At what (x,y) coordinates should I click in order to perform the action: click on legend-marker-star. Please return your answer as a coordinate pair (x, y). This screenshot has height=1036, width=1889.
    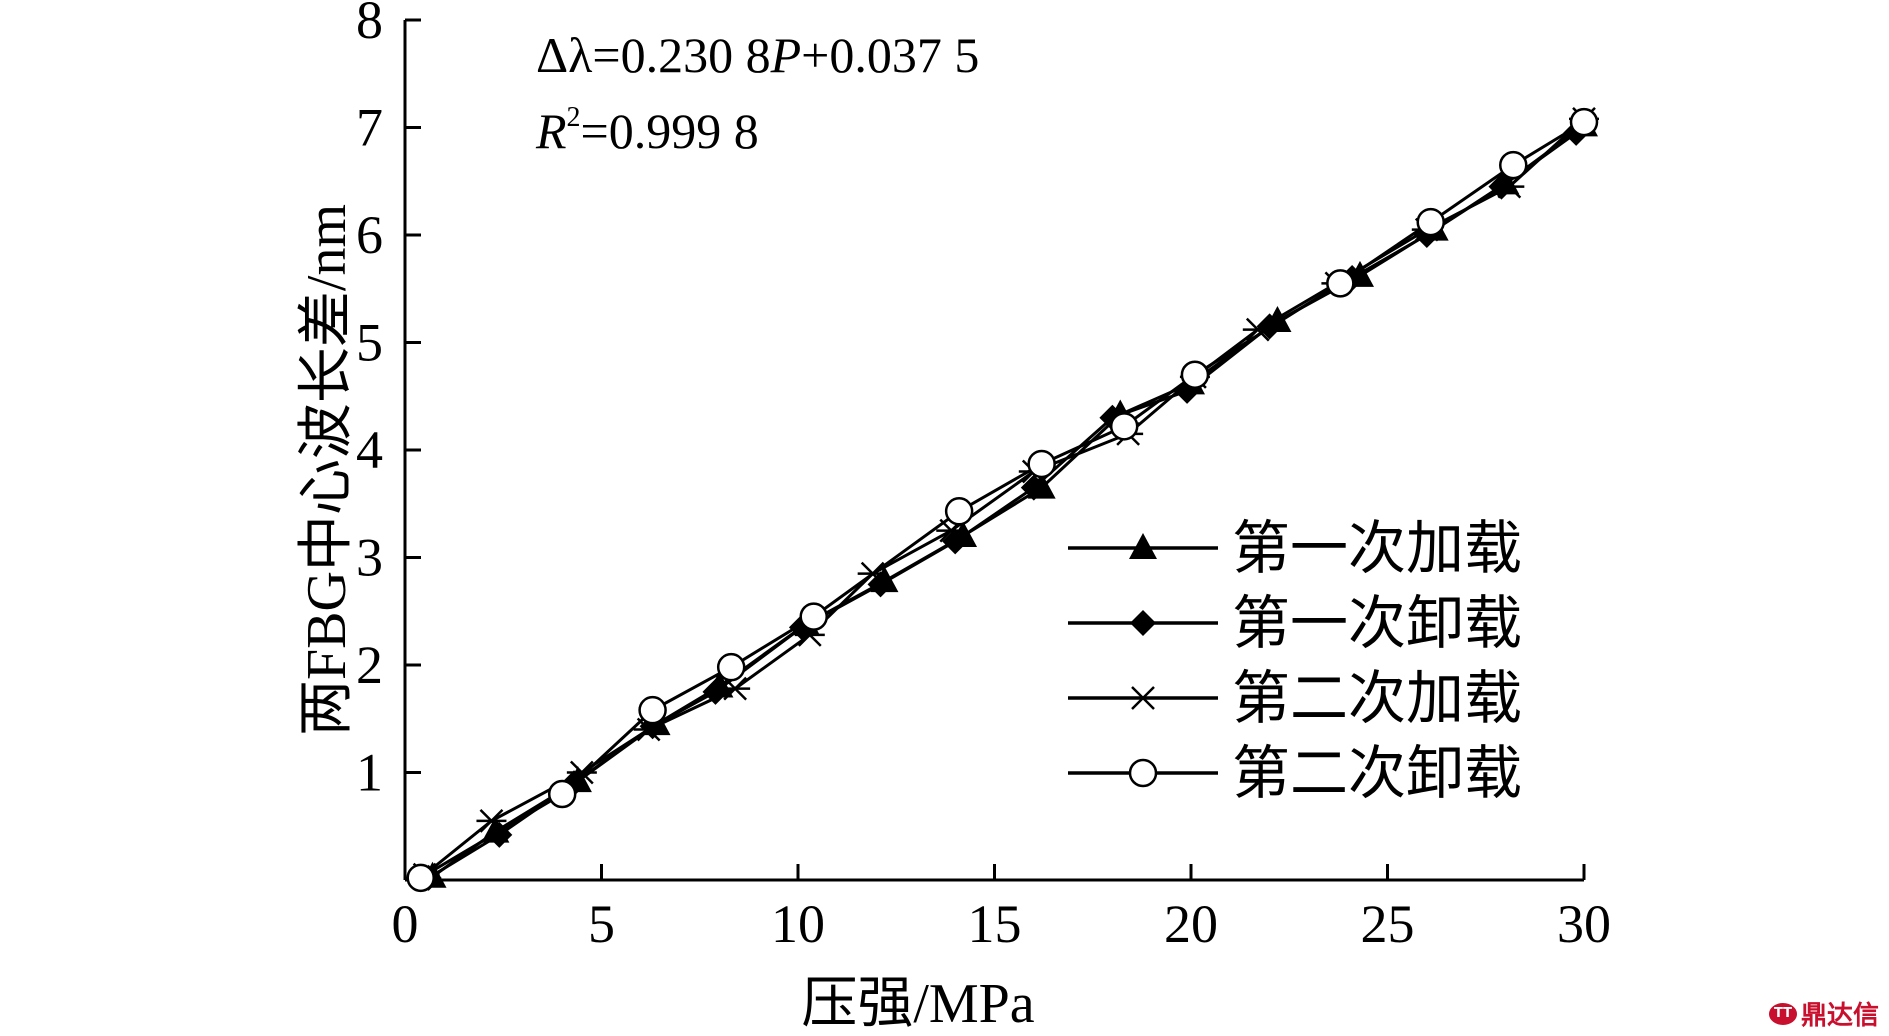
    Looking at the image, I should click on (1143, 698).